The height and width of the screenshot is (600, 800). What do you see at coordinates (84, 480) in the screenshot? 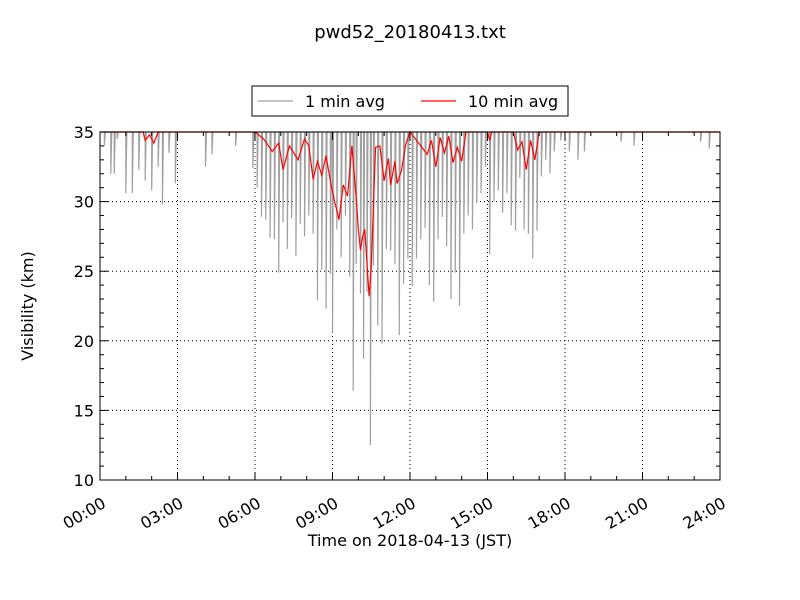
I see `y-tick-label: 10` at bounding box center [84, 480].